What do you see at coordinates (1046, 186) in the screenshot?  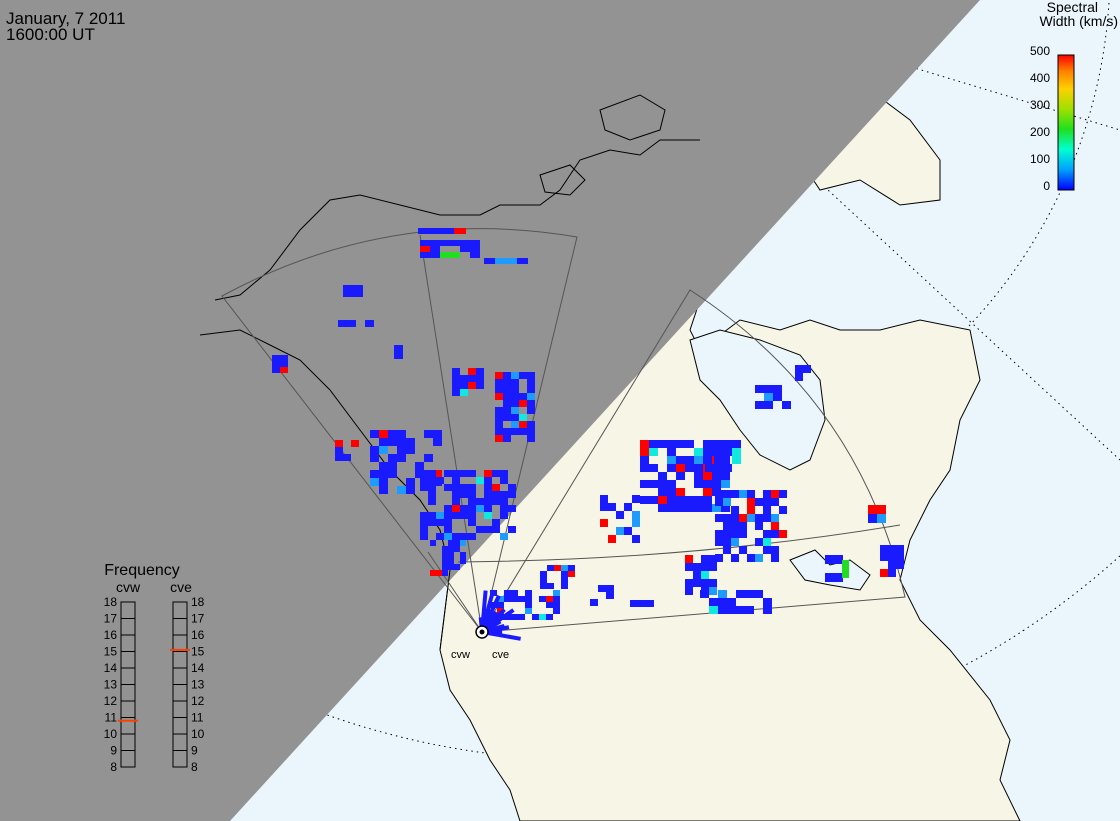 I see `colorbar-tick-0: 0` at bounding box center [1046, 186].